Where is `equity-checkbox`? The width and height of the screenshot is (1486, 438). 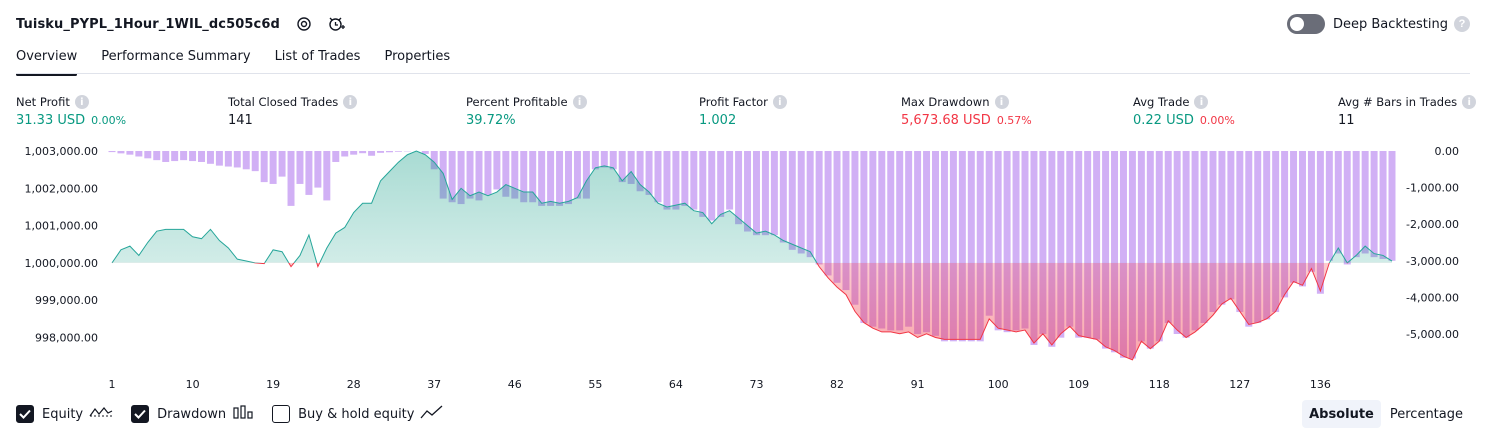
equity-checkbox is located at coordinates (25, 414).